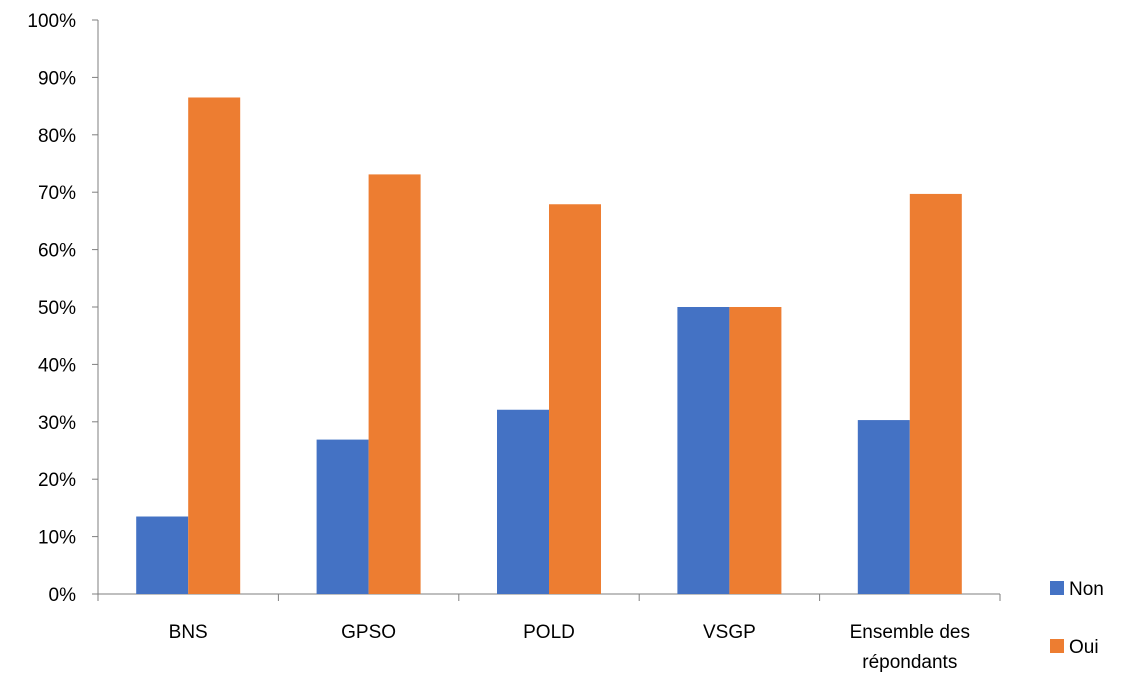 The height and width of the screenshot is (676, 1121). What do you see at coordinates (368, 632) in the screenshot?
I see `x-category-label: GPSO` at bounding box center [368, 632].